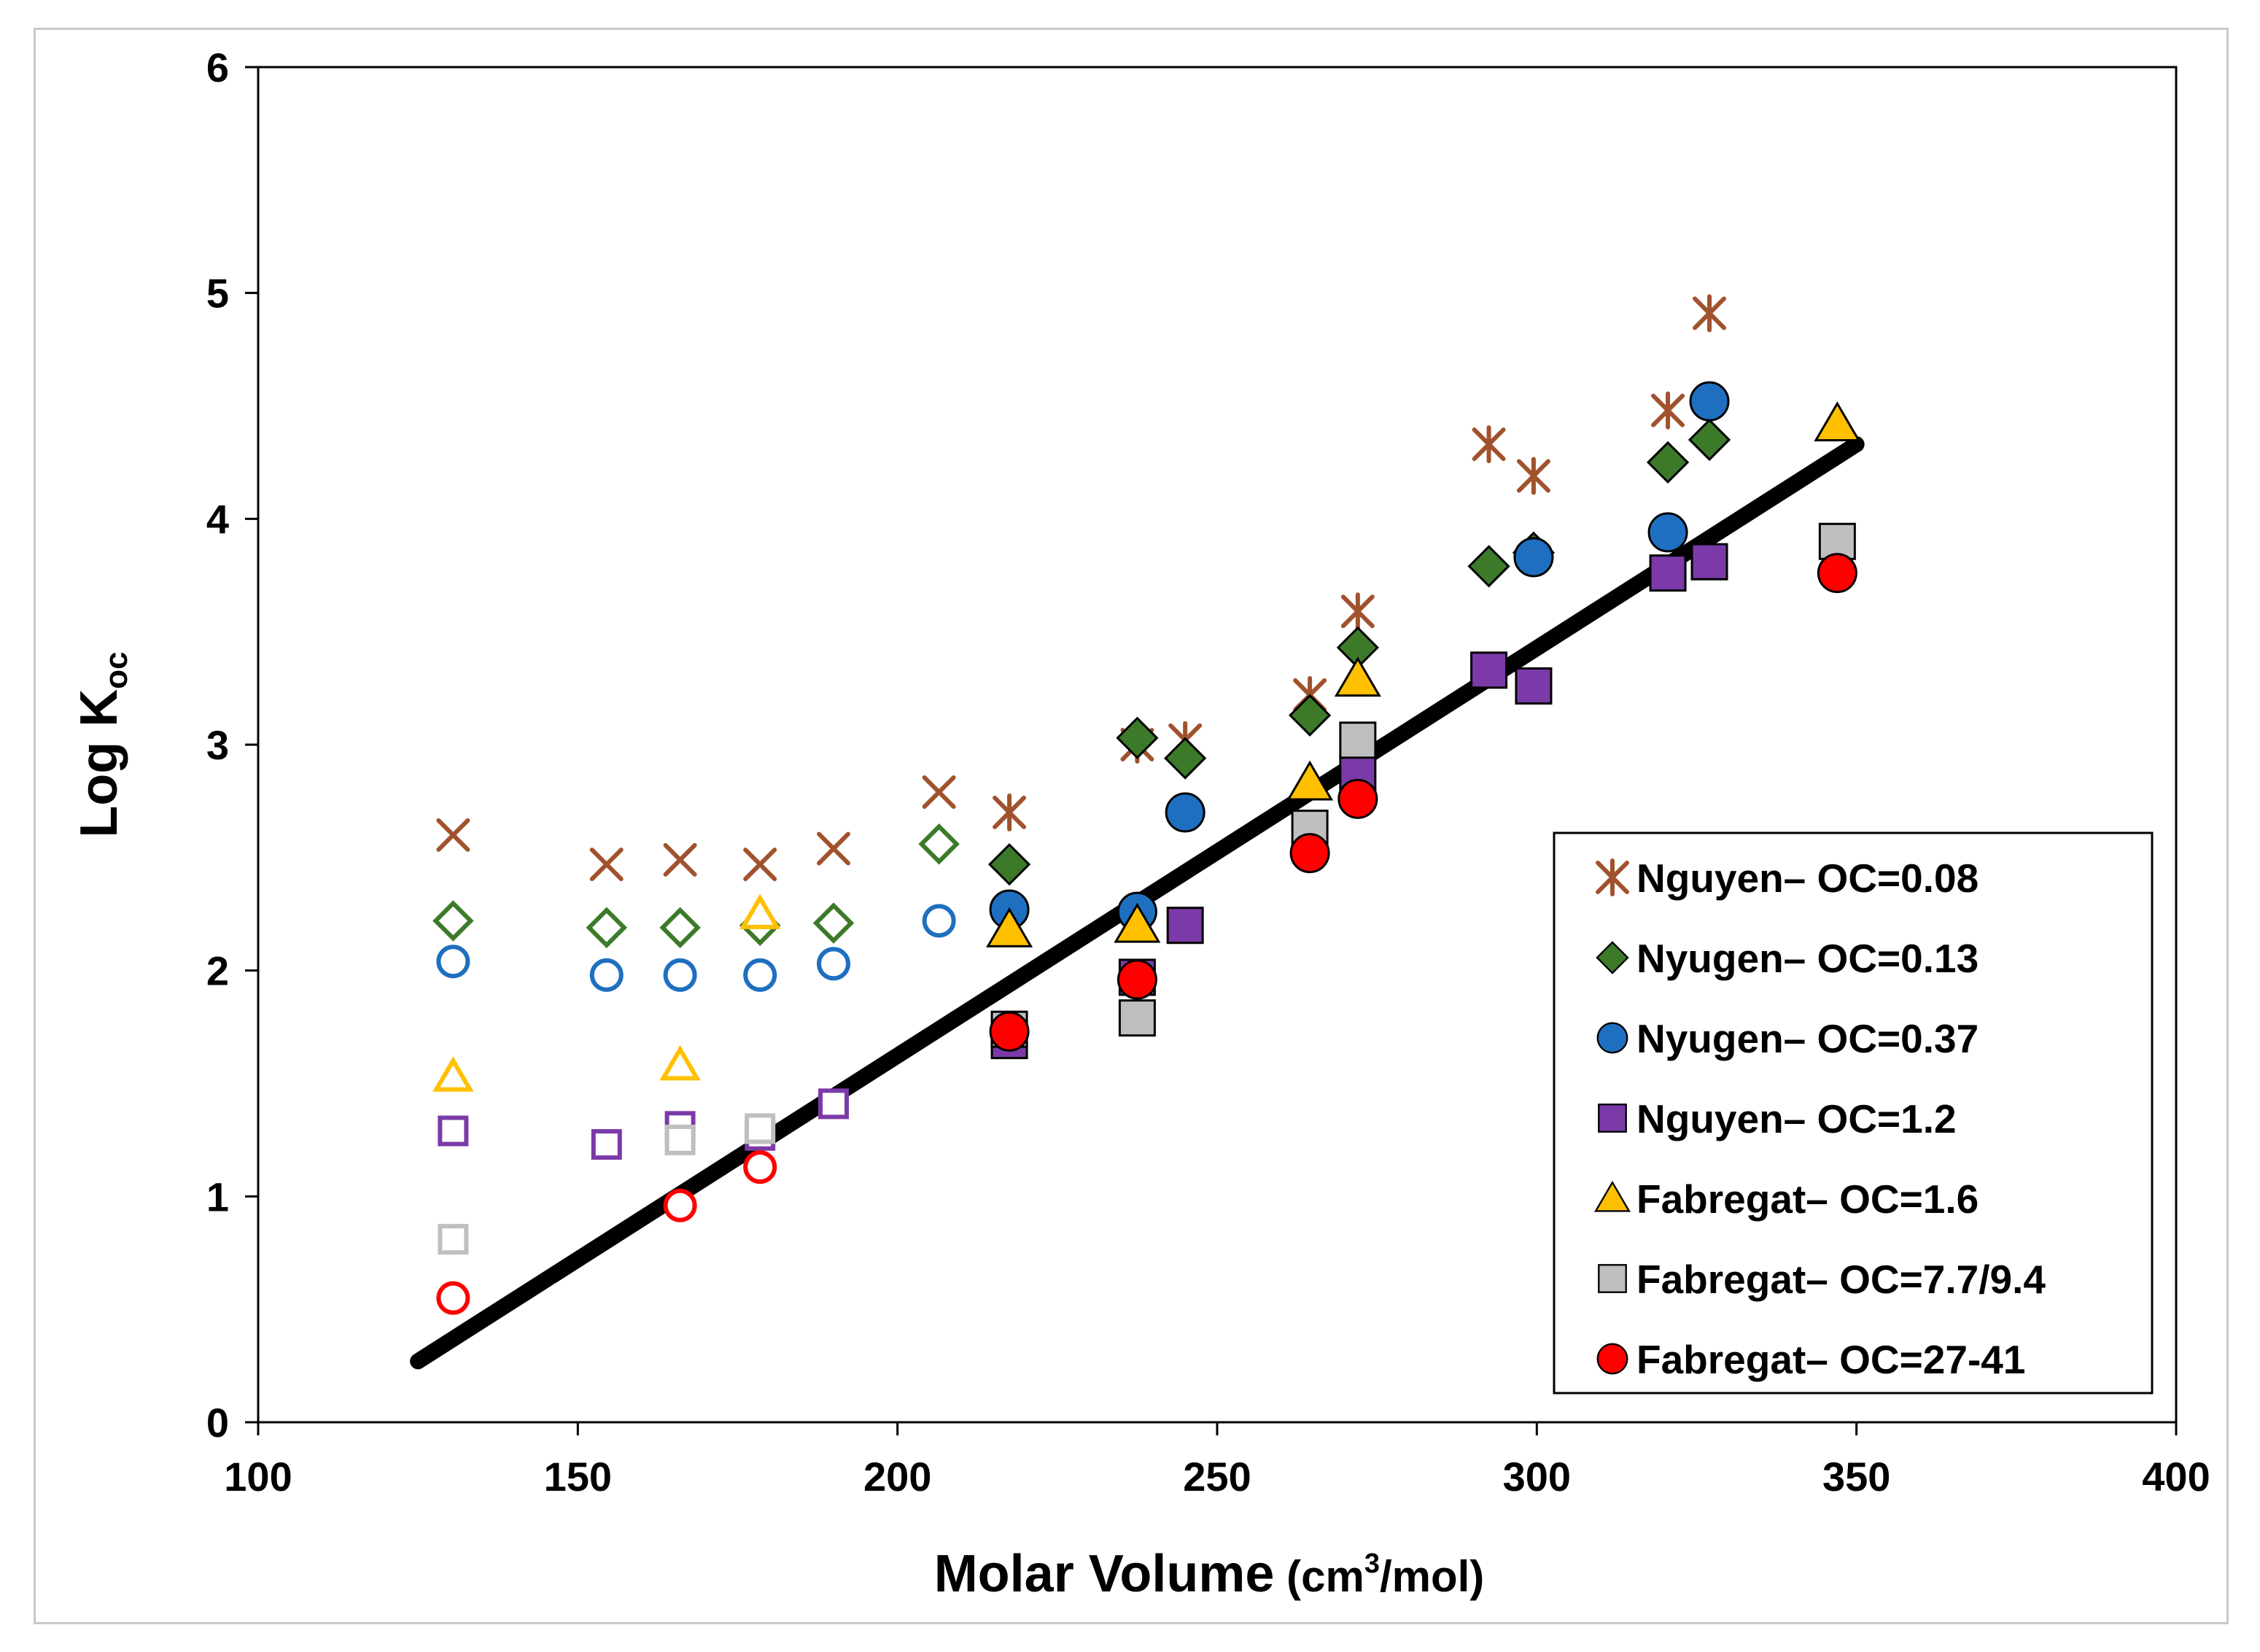  I want to click on legend-item: Fabregat– OC=27-41, so click(1811, 1359).